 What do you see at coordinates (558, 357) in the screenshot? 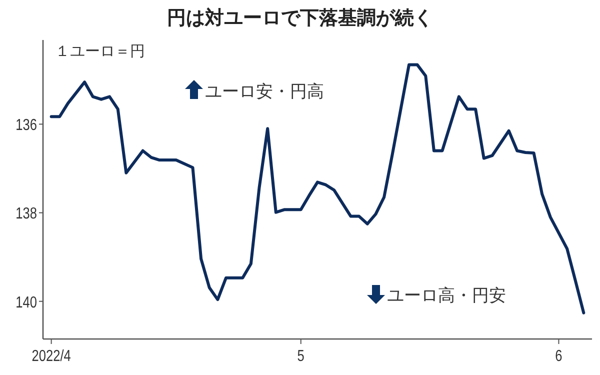
I see `x-tick-label: 6` at bounding box center [558, 357].